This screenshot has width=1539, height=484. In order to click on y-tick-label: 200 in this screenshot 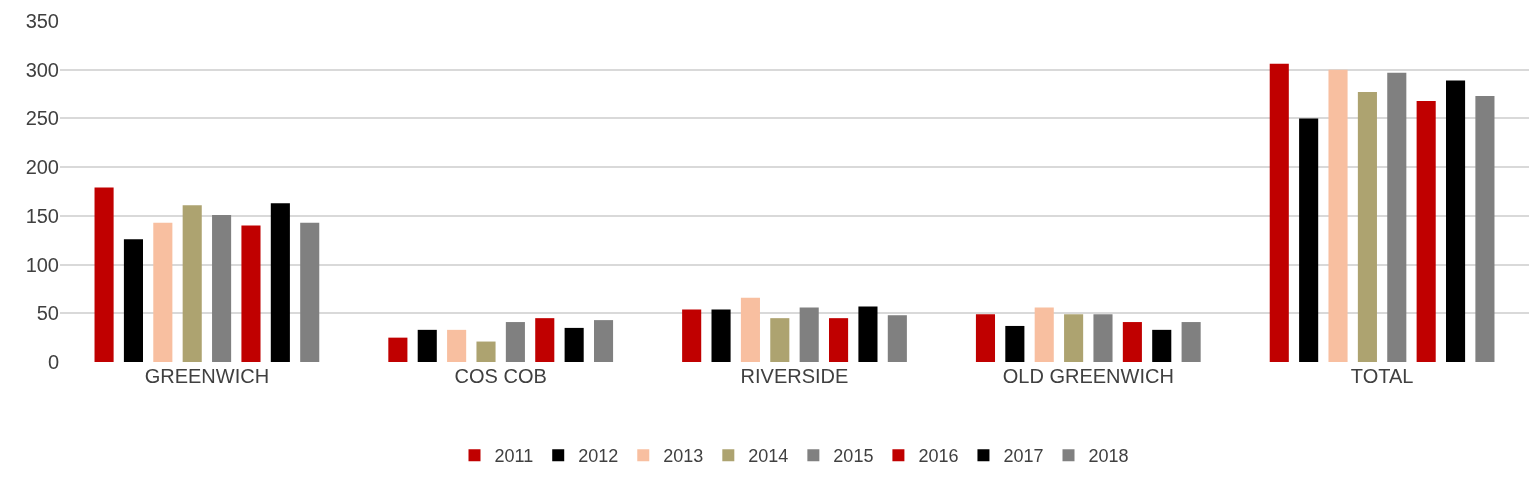, I will do `click(42, 167)`.